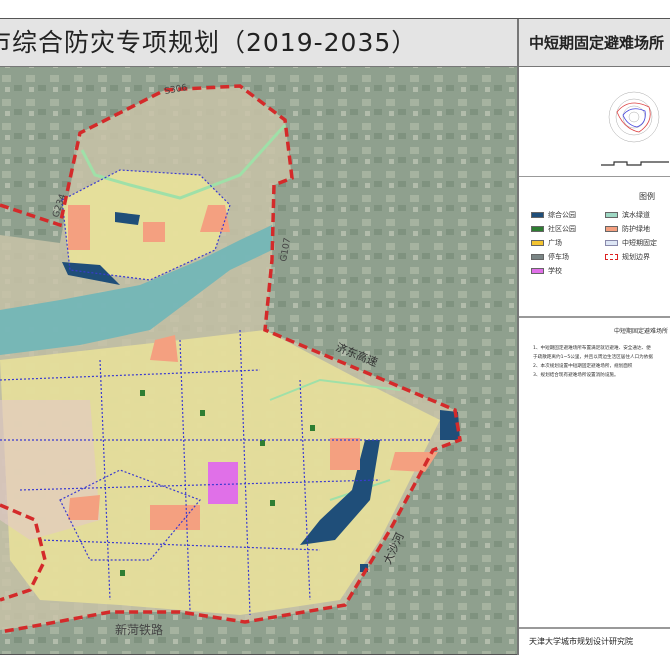 Image resolution: width=670 pixels, height=670 pixels. I want to click on legend-item-waterfront-green: 滨水绿道, so click(627, 215).